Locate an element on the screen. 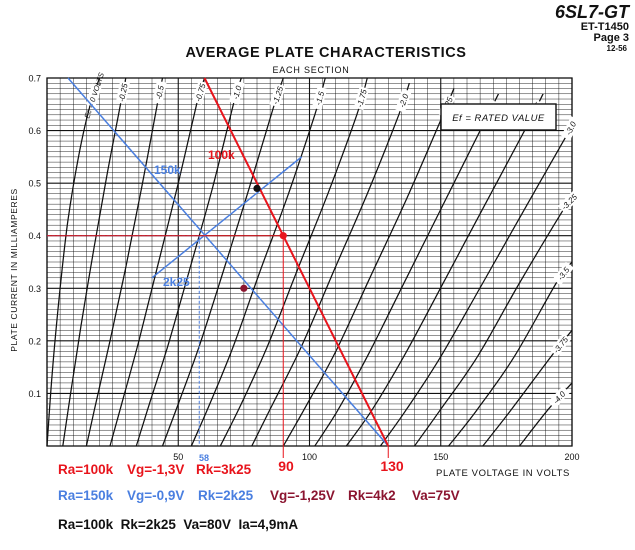  curve-label: -1.75 is located at coordinates (362, 98).